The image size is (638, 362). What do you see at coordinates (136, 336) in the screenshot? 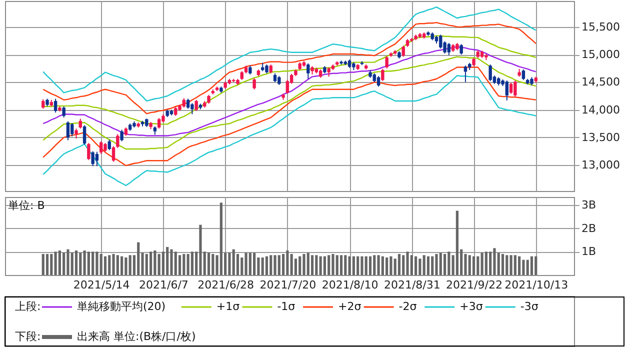
I see `legend-label: 出来高 単位:(B株/口/枚)` at bounding box center [136, 336].